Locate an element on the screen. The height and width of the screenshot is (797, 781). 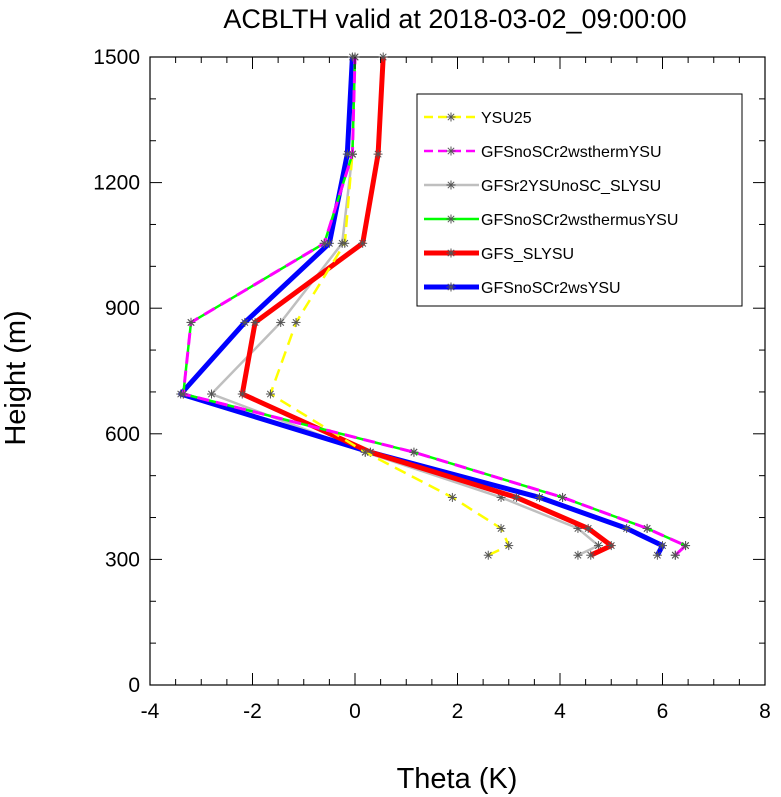
x-axis-label: Theta (K) is located at coordinates (457, 779).